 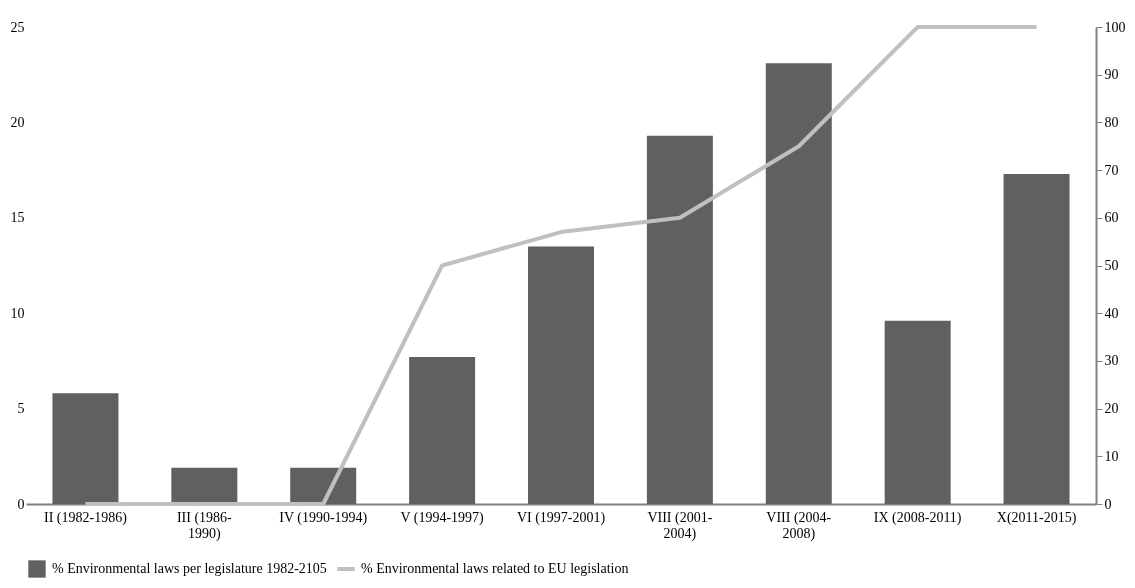 What do you see at coordinates (1111, 409) in the screenshot?
I see `y2-tick-label: 20` at bounding box center [1111, 409].